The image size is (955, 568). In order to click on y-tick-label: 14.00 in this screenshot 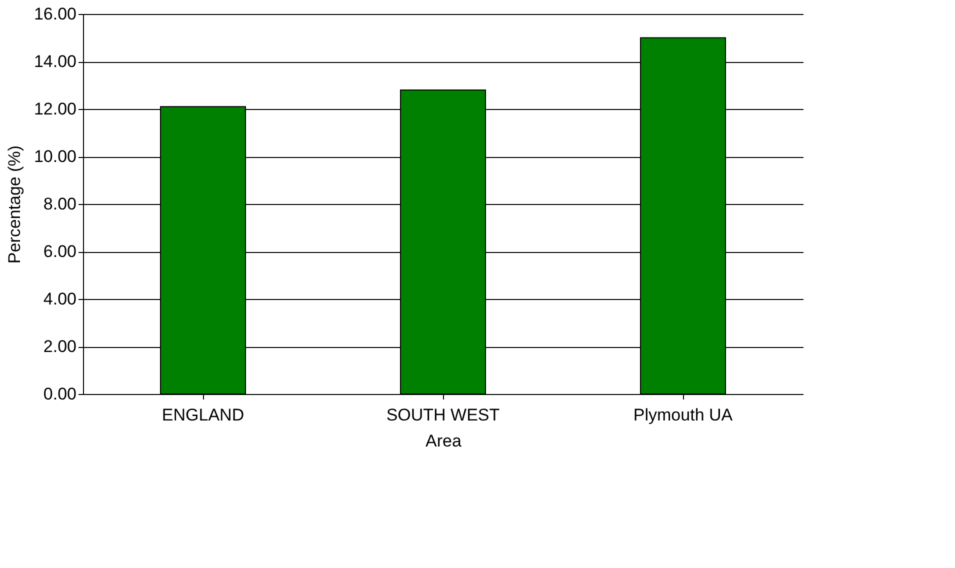, I will do `click(55, 61)`.